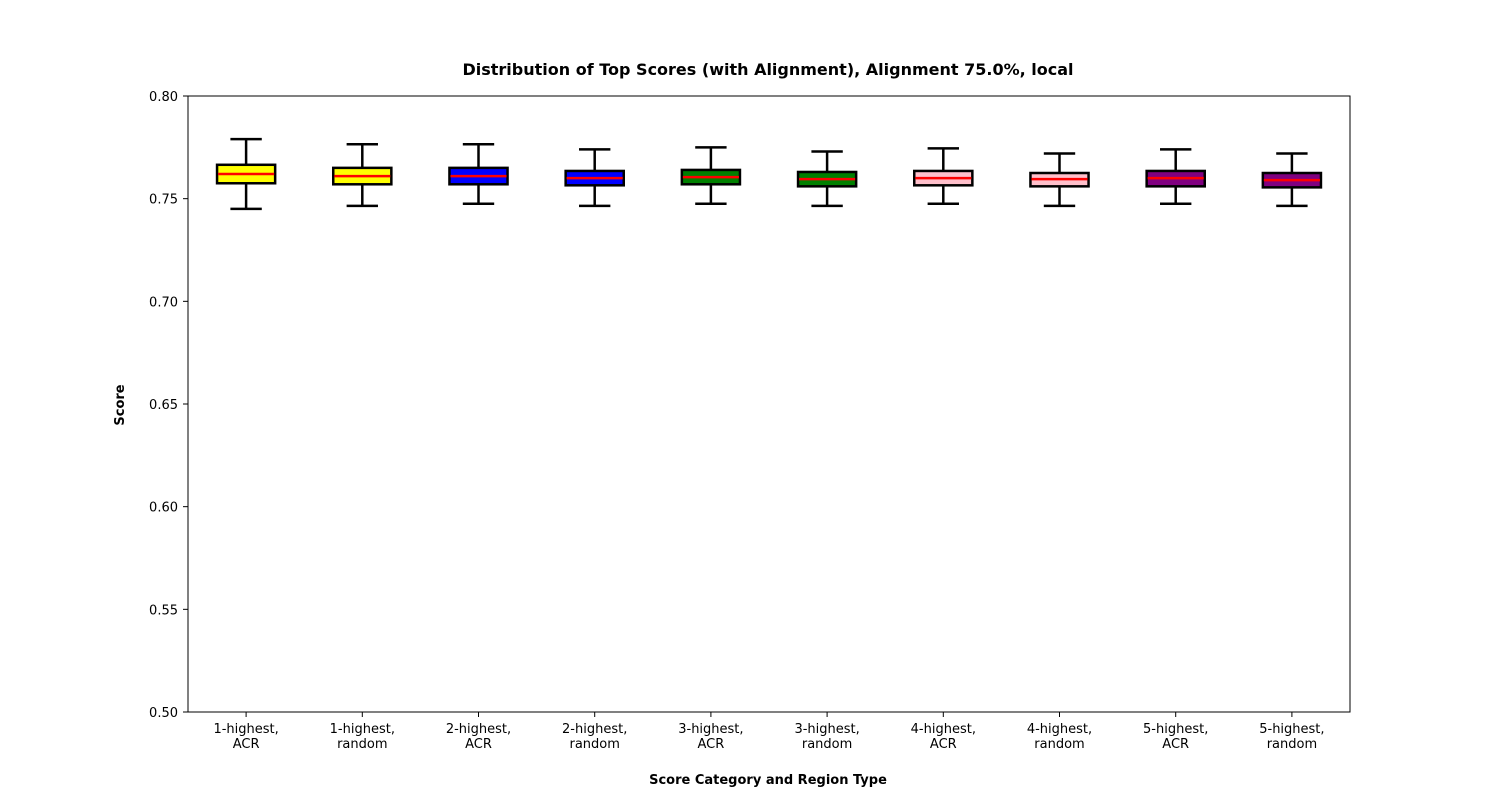 The image size is (1500, 800). Describe the element at coordinates (163, 302) in the screenshot. I see `y-tick-label: 0.70` at that location.